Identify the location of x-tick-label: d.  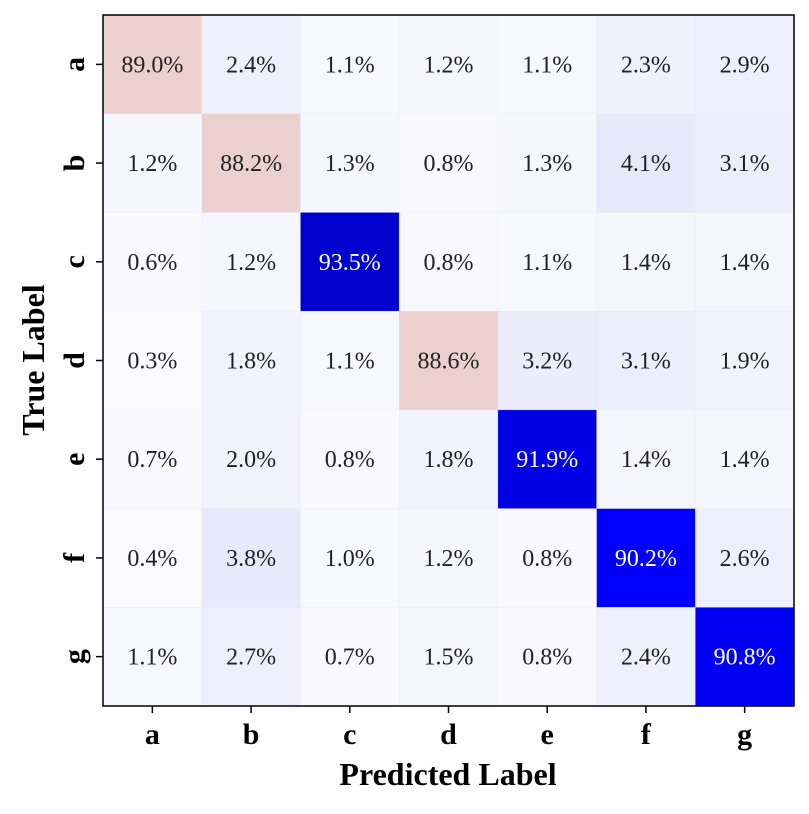
(448, 734).